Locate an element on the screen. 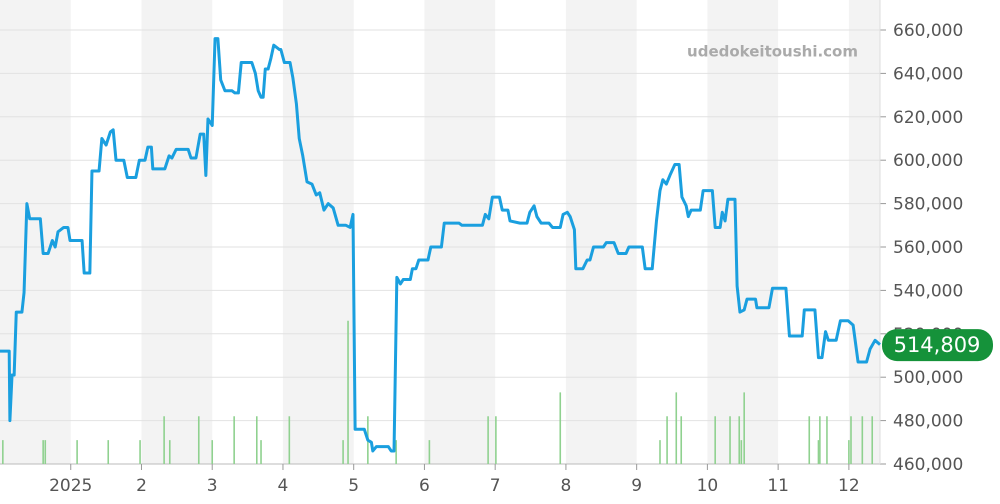  x-tick-label: 2 is located at coordinates (141, 486).